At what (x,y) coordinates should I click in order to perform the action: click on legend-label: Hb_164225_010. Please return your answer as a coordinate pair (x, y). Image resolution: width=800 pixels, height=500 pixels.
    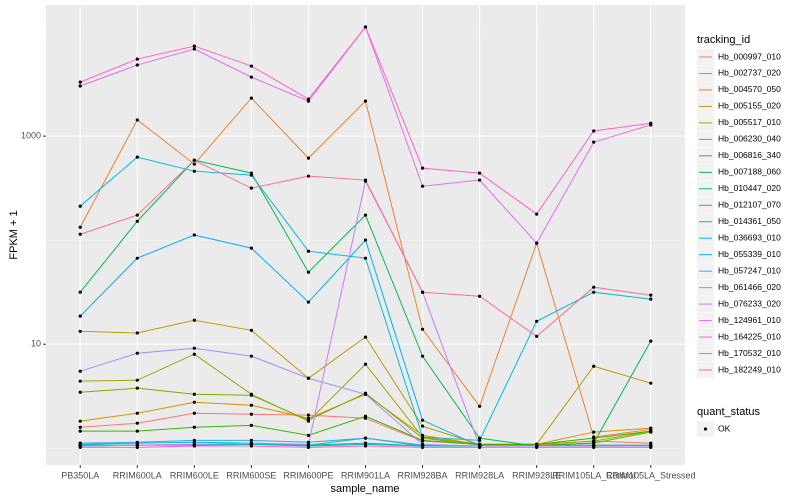
    Looking at the image, I should click on (749, 336).